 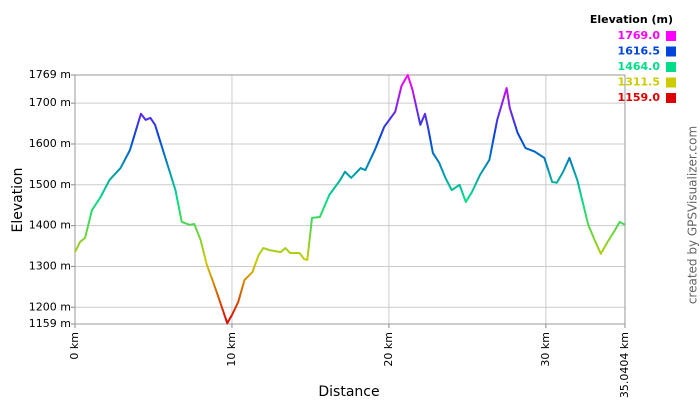 What do you see at coordinates (231, 349) in the screenshot?
I see `x-tick-label: 10 km` at bounding box center [231, 349].